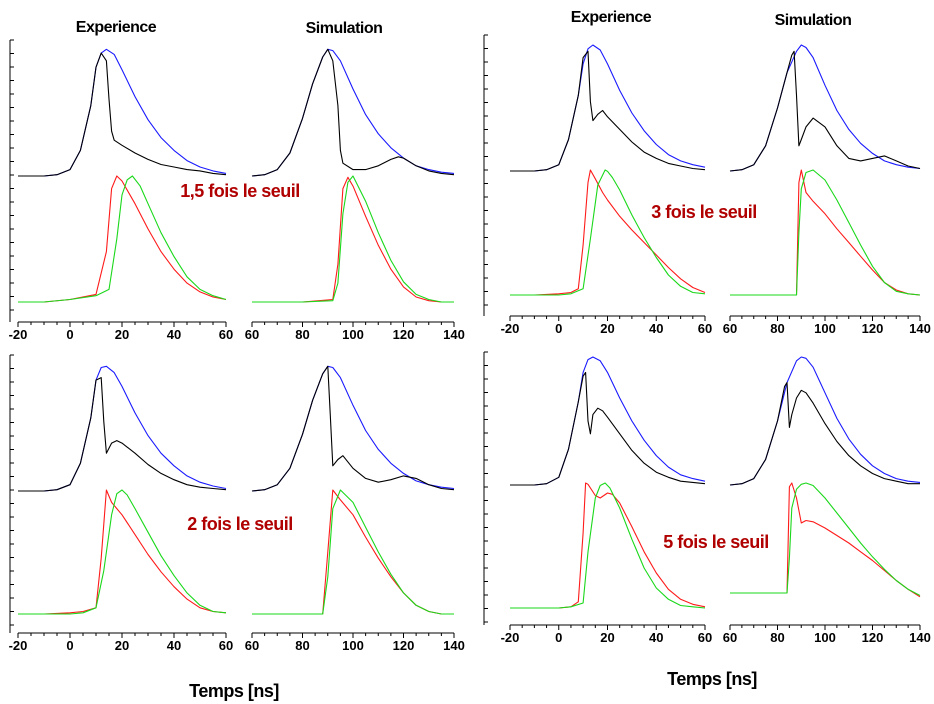  I want to click on condition-label: 3 fois le seuil, so click(704, 212).